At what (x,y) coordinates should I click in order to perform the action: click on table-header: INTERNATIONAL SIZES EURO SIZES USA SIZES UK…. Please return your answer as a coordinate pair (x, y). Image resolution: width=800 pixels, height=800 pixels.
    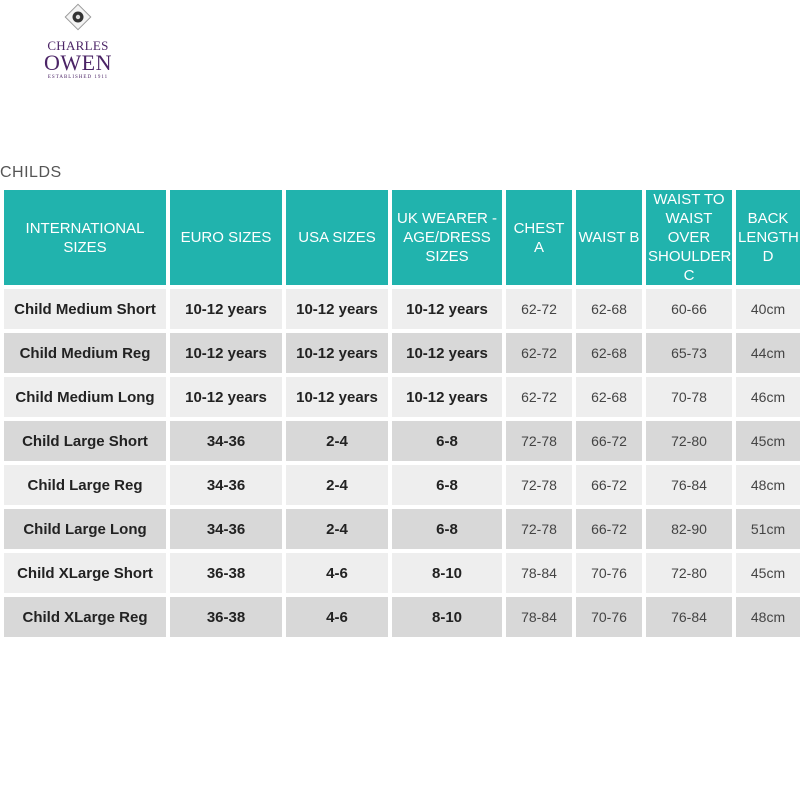
    Looking at the image, I should click on (402, 237).